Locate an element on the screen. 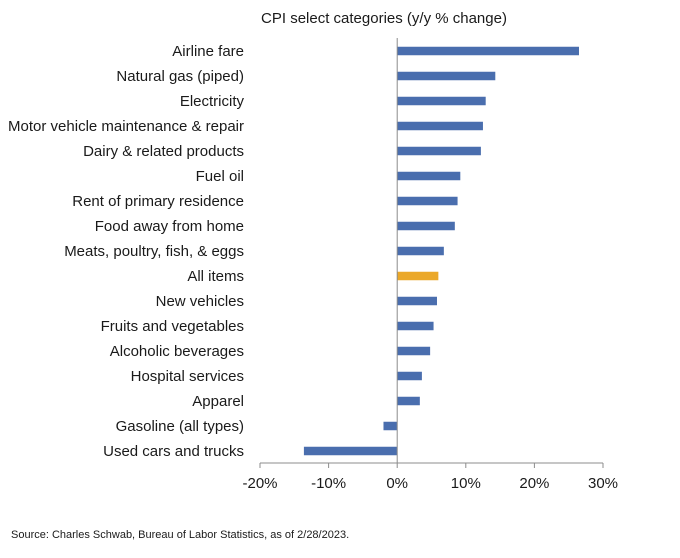  category-label-dairy-related-products: Dairy & related products is located at coordinates (163, 151).